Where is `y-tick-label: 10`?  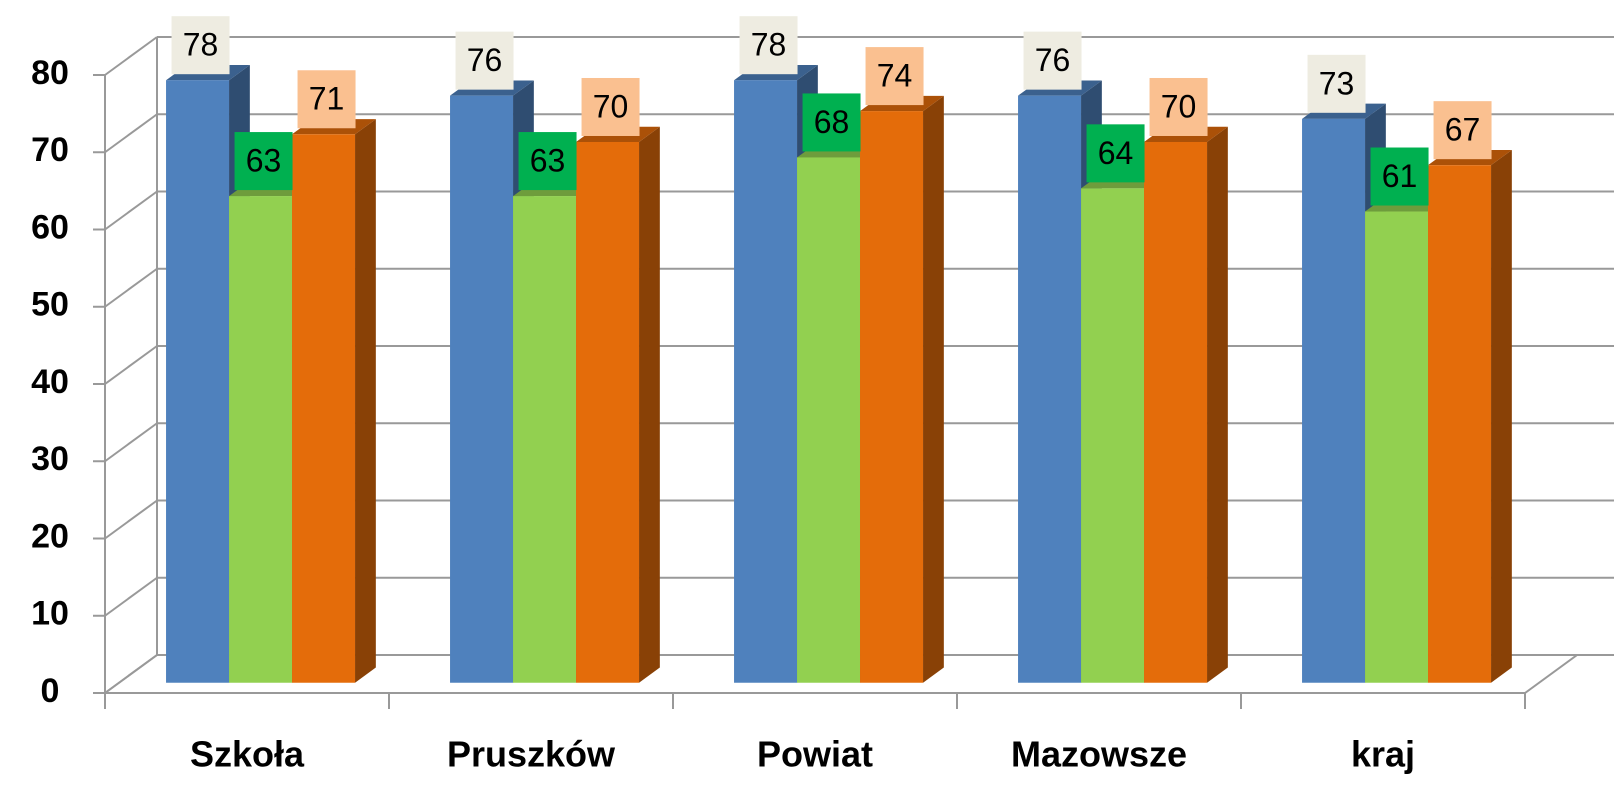 y-tick-label: 10 is located at coordinates (50, 614).